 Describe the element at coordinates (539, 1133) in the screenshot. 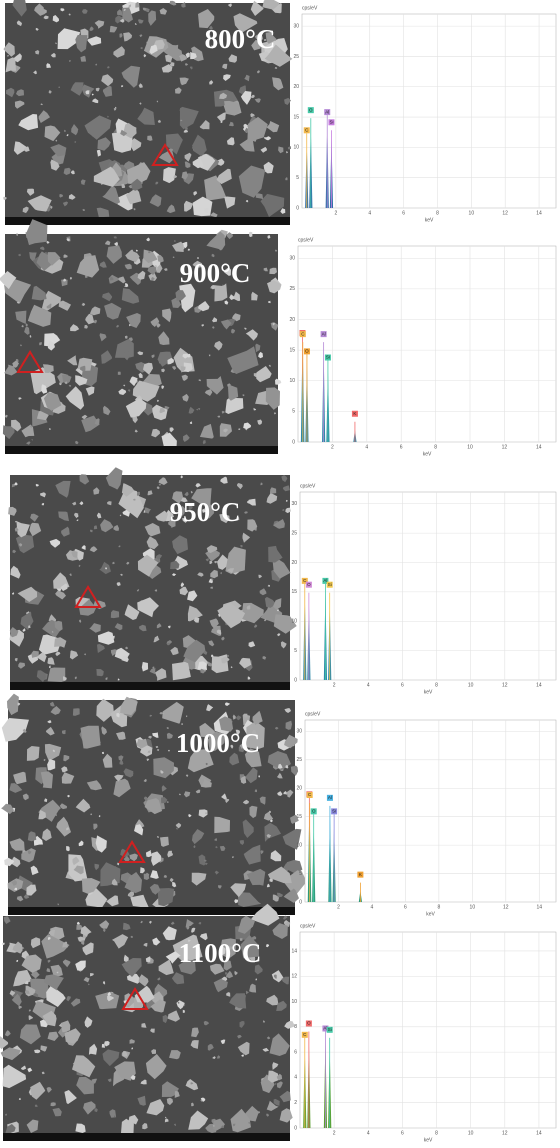

I see `x-tick-label: 14` at that location.